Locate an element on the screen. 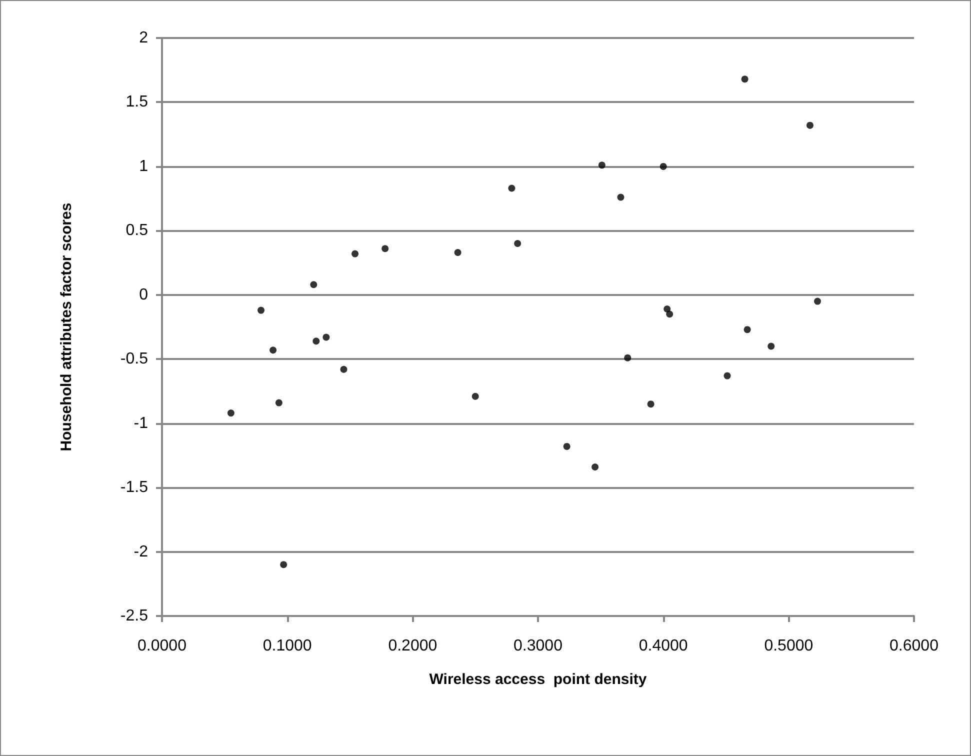 This screenshot has height=756, width=971. y-tick-label: 0.5 is located at coordinates (137, 231).